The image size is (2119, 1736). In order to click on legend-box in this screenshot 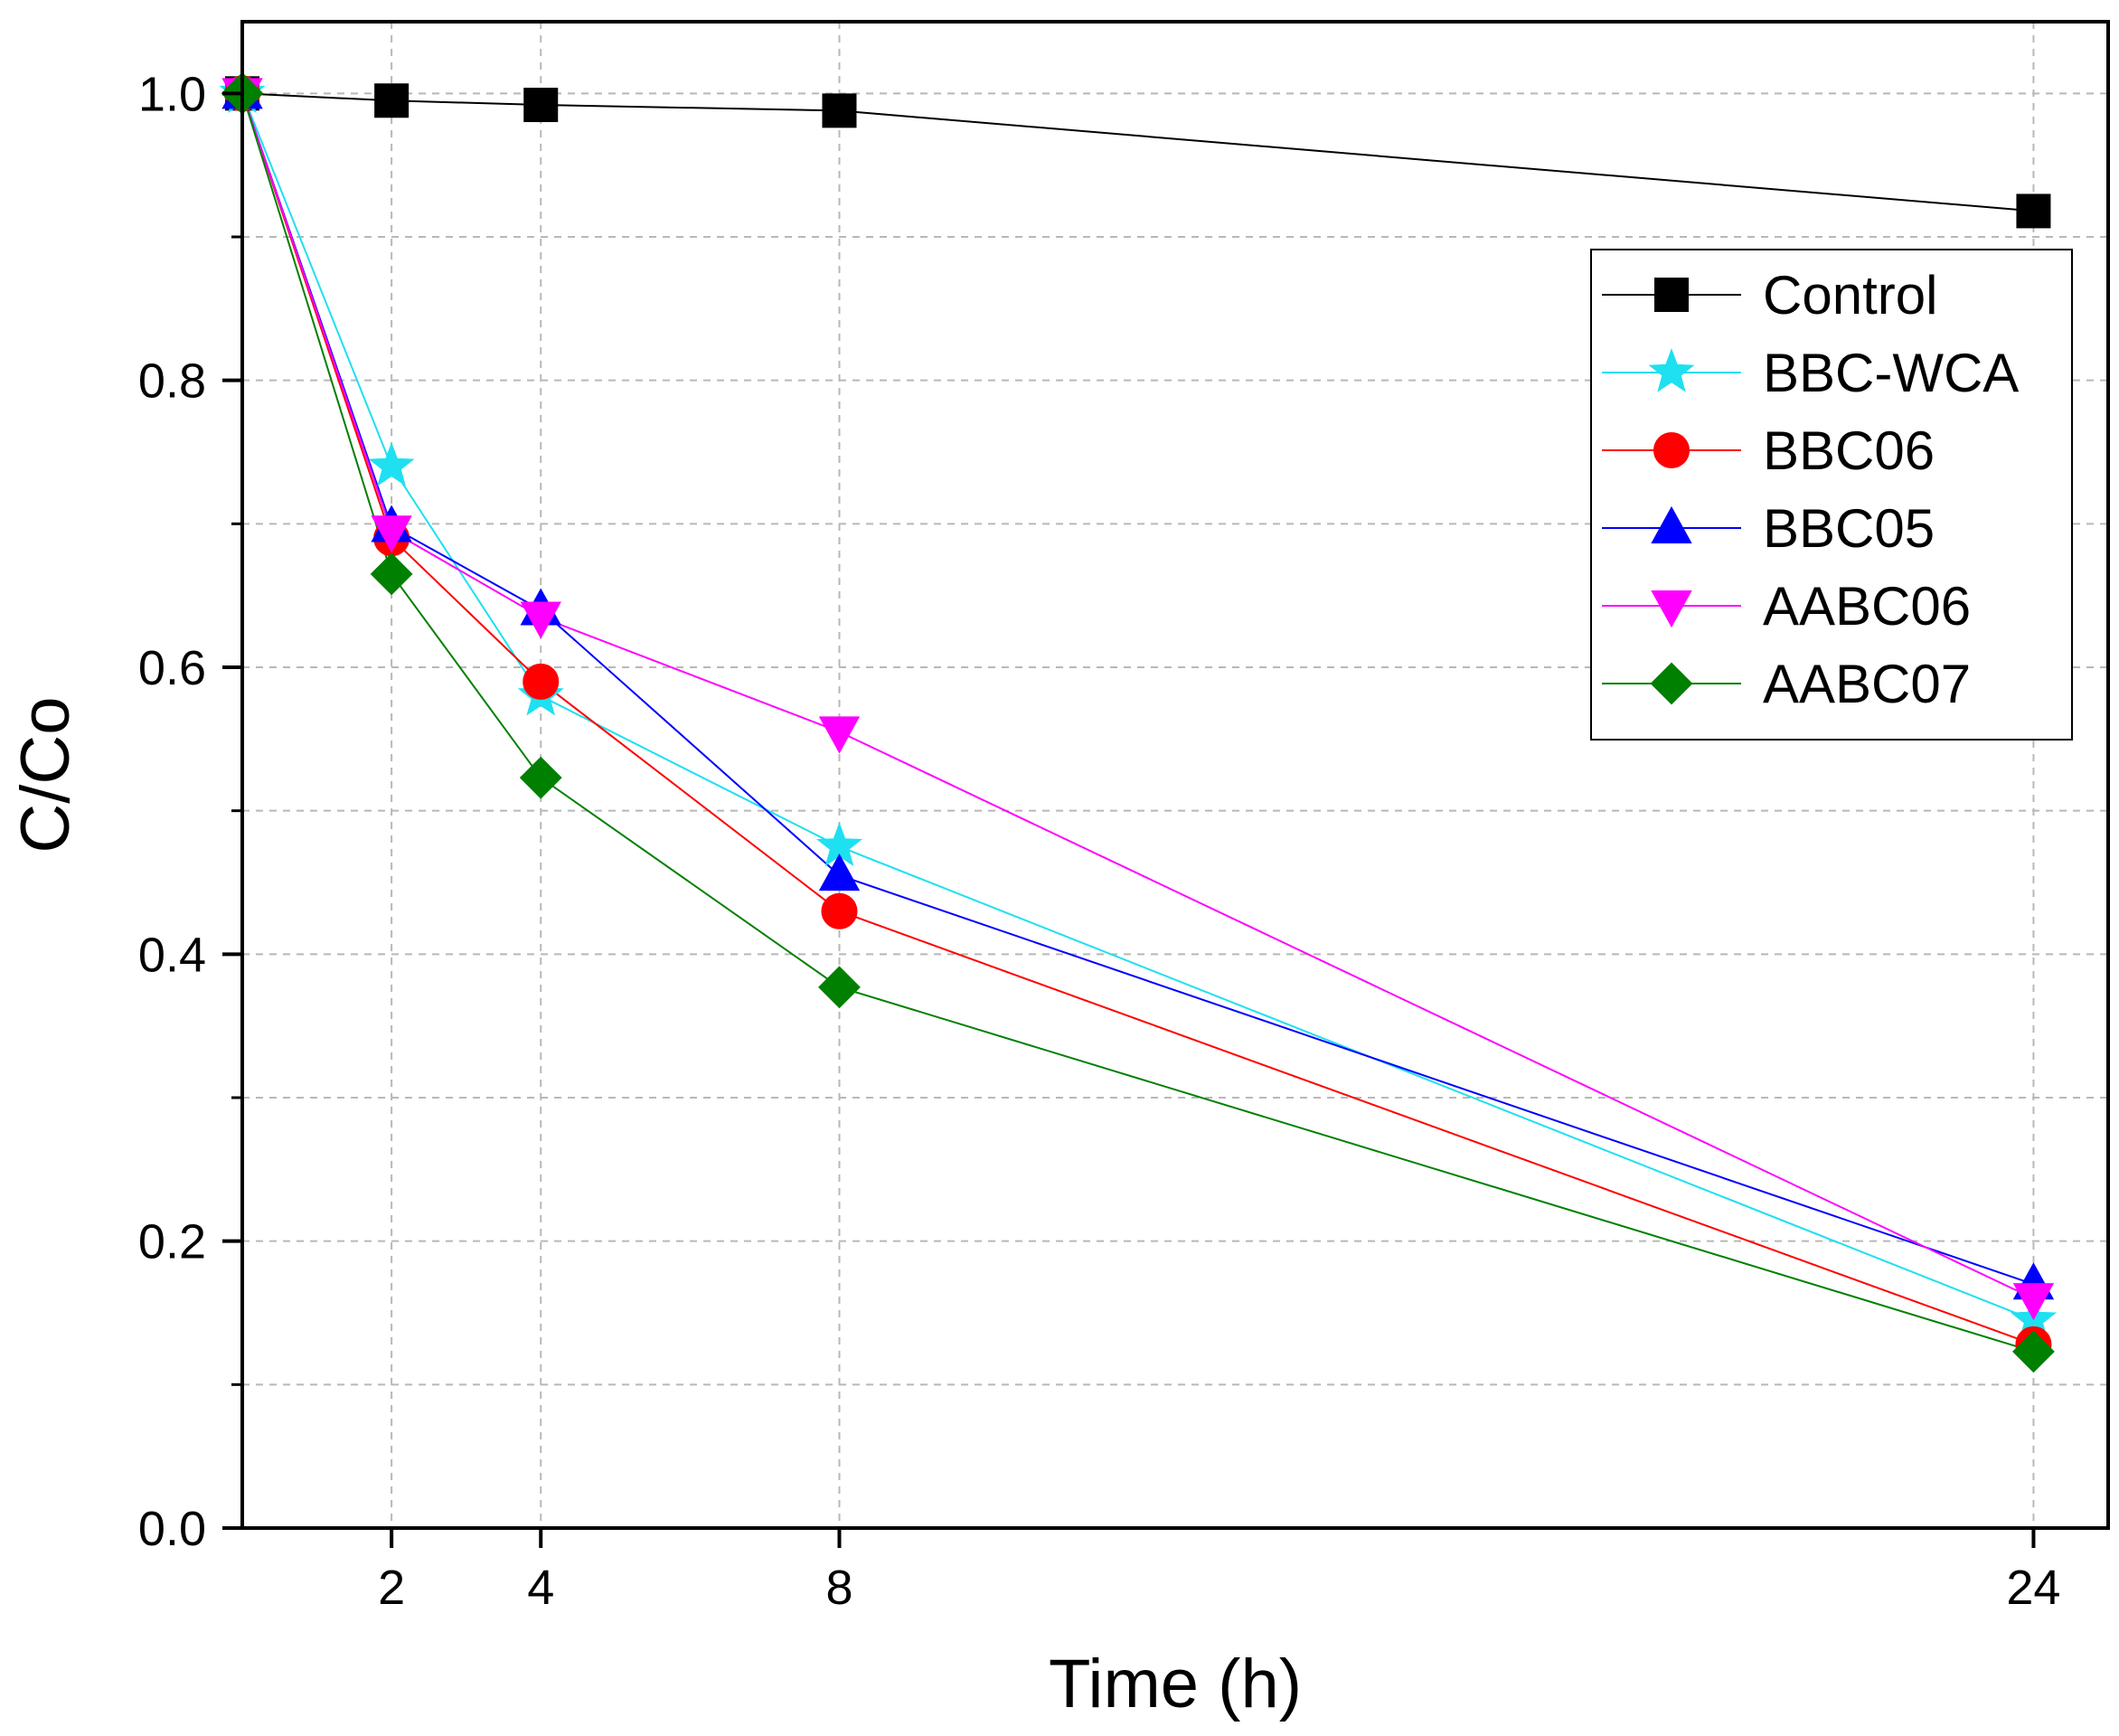, I will do `click(1832, 495)`.